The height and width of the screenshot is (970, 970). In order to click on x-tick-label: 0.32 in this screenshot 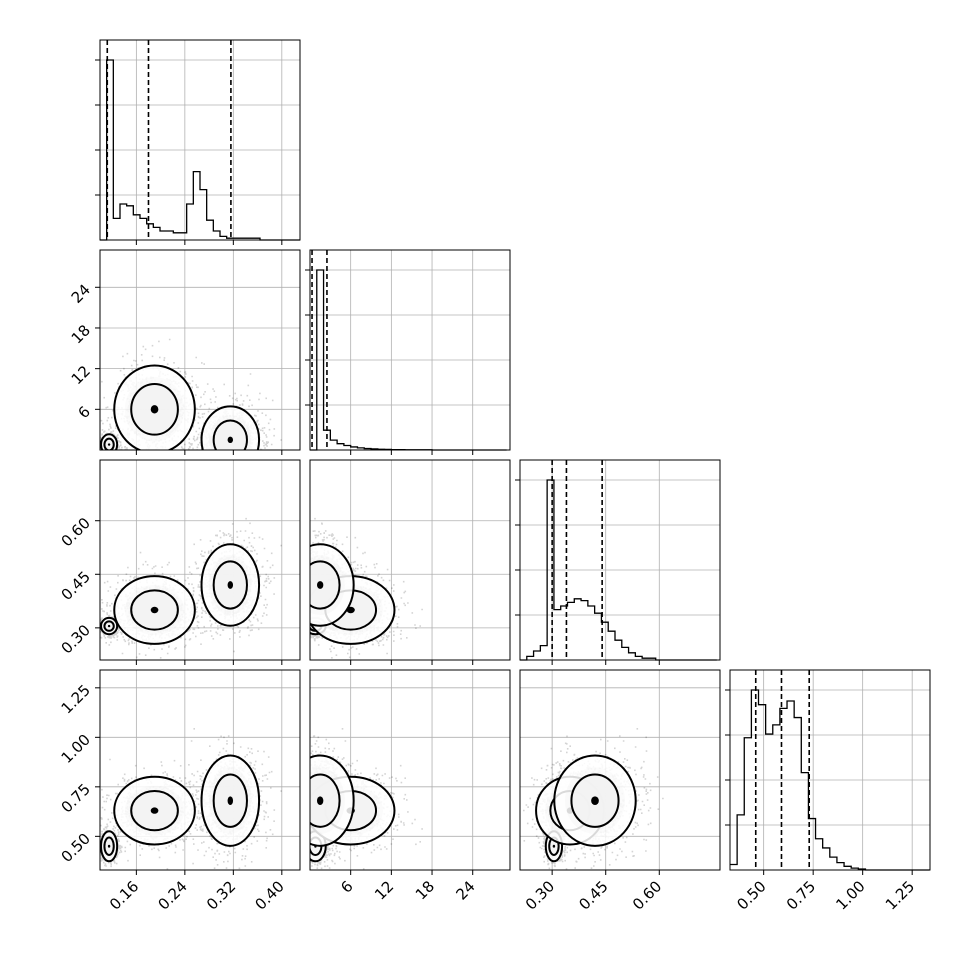, I will do `click(221, 895)`.